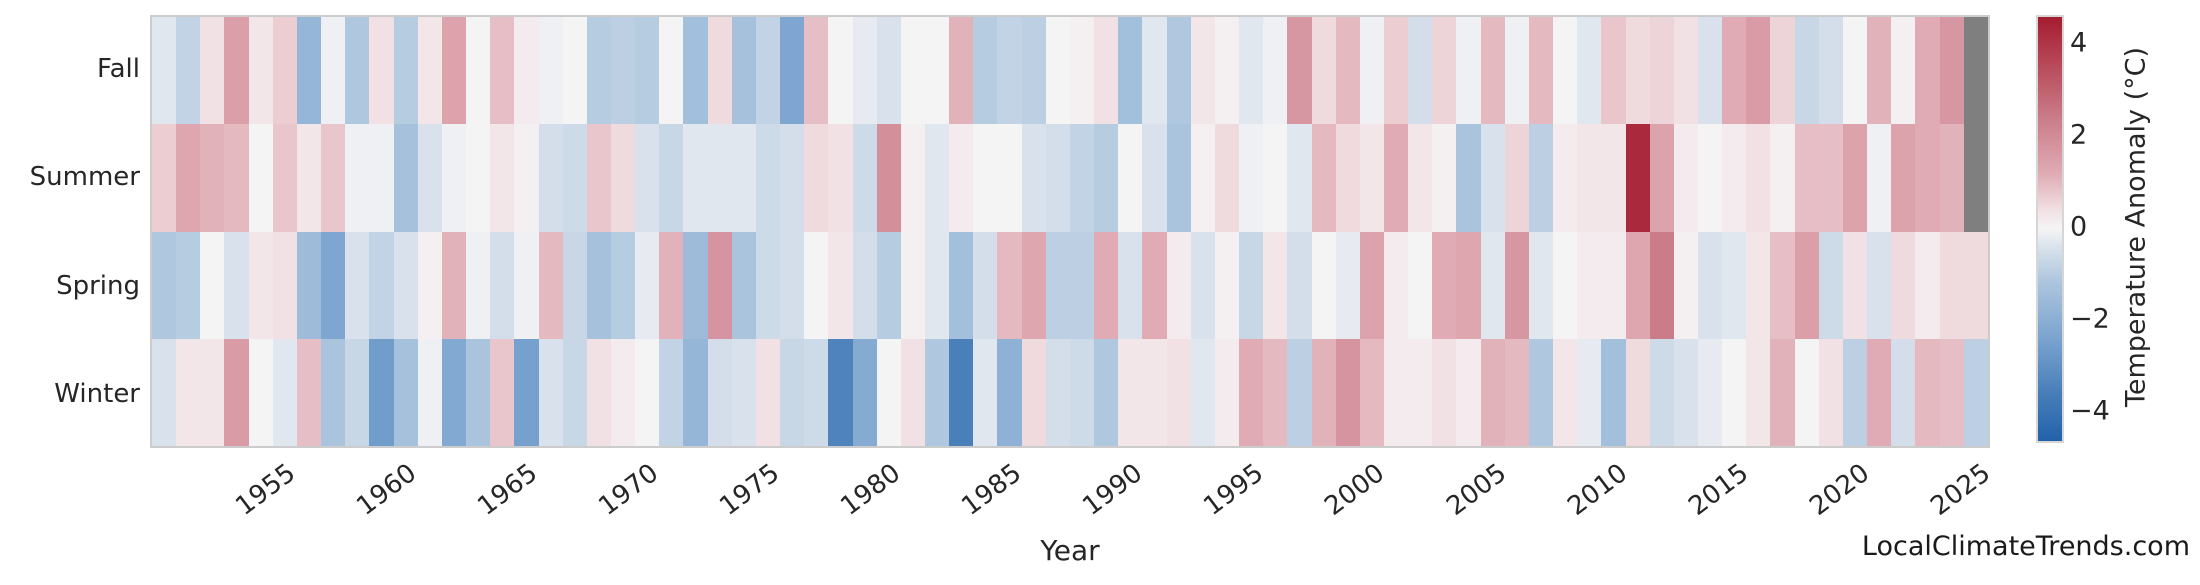  Describe the element at coordinates (2079, 43) in the screenshot. I see `colorbar-tick-4: 4` at that location.